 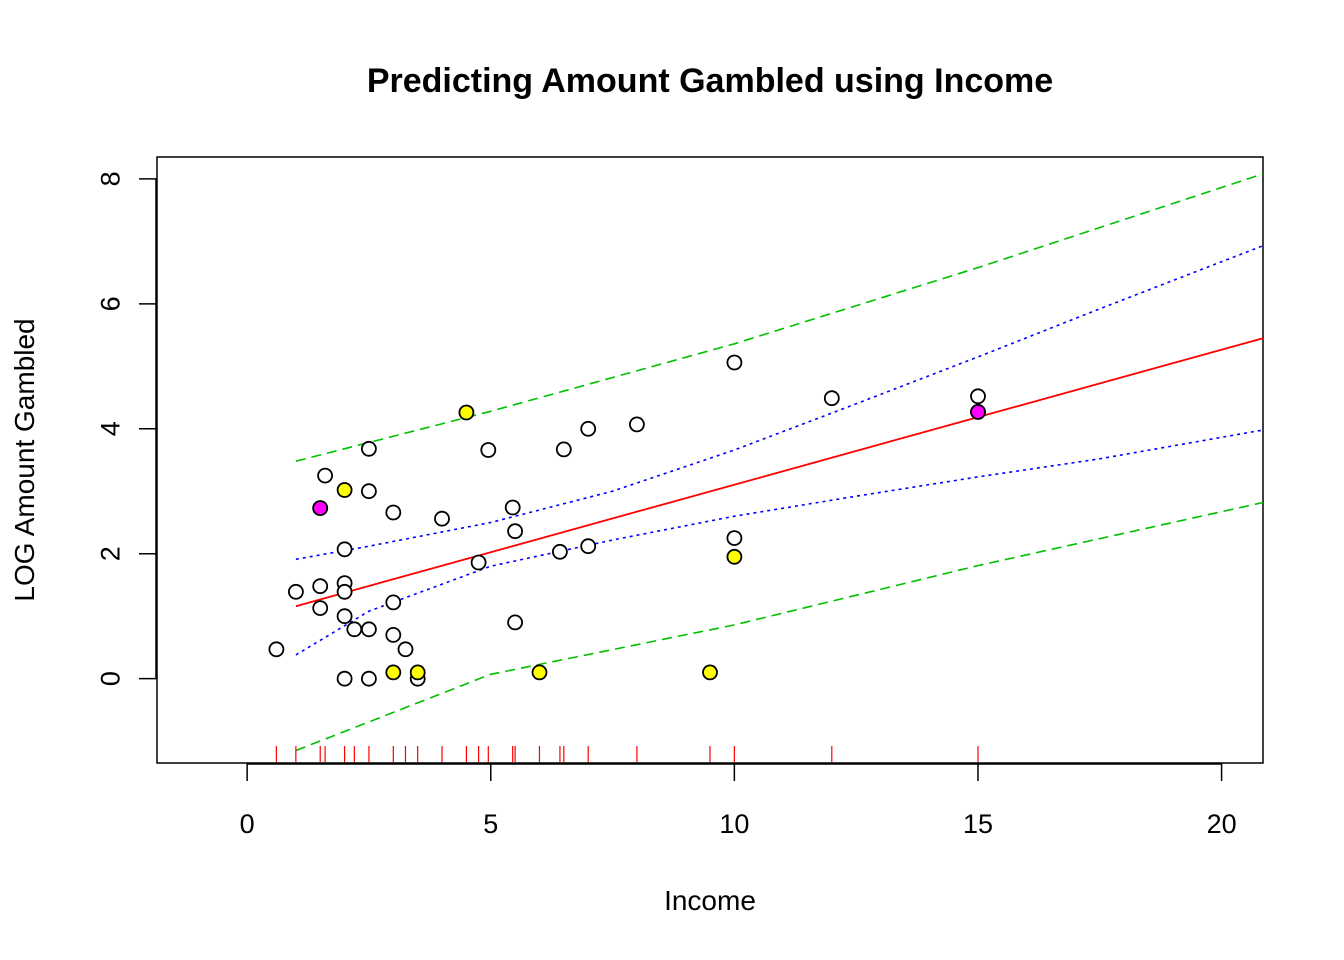 I want to click on x-tick-label: 20, so click(x=1222, y=824).